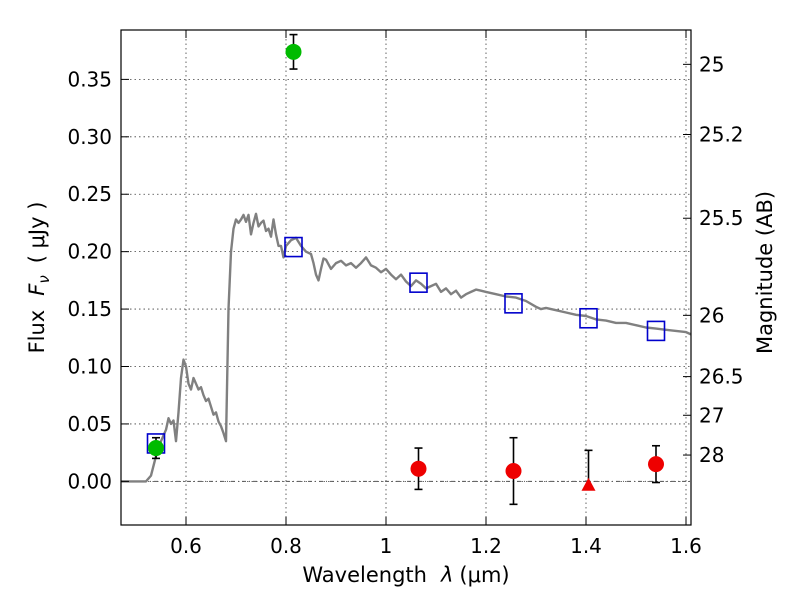  I want to click on y-tick-label: 0.10, so click(89, 367).